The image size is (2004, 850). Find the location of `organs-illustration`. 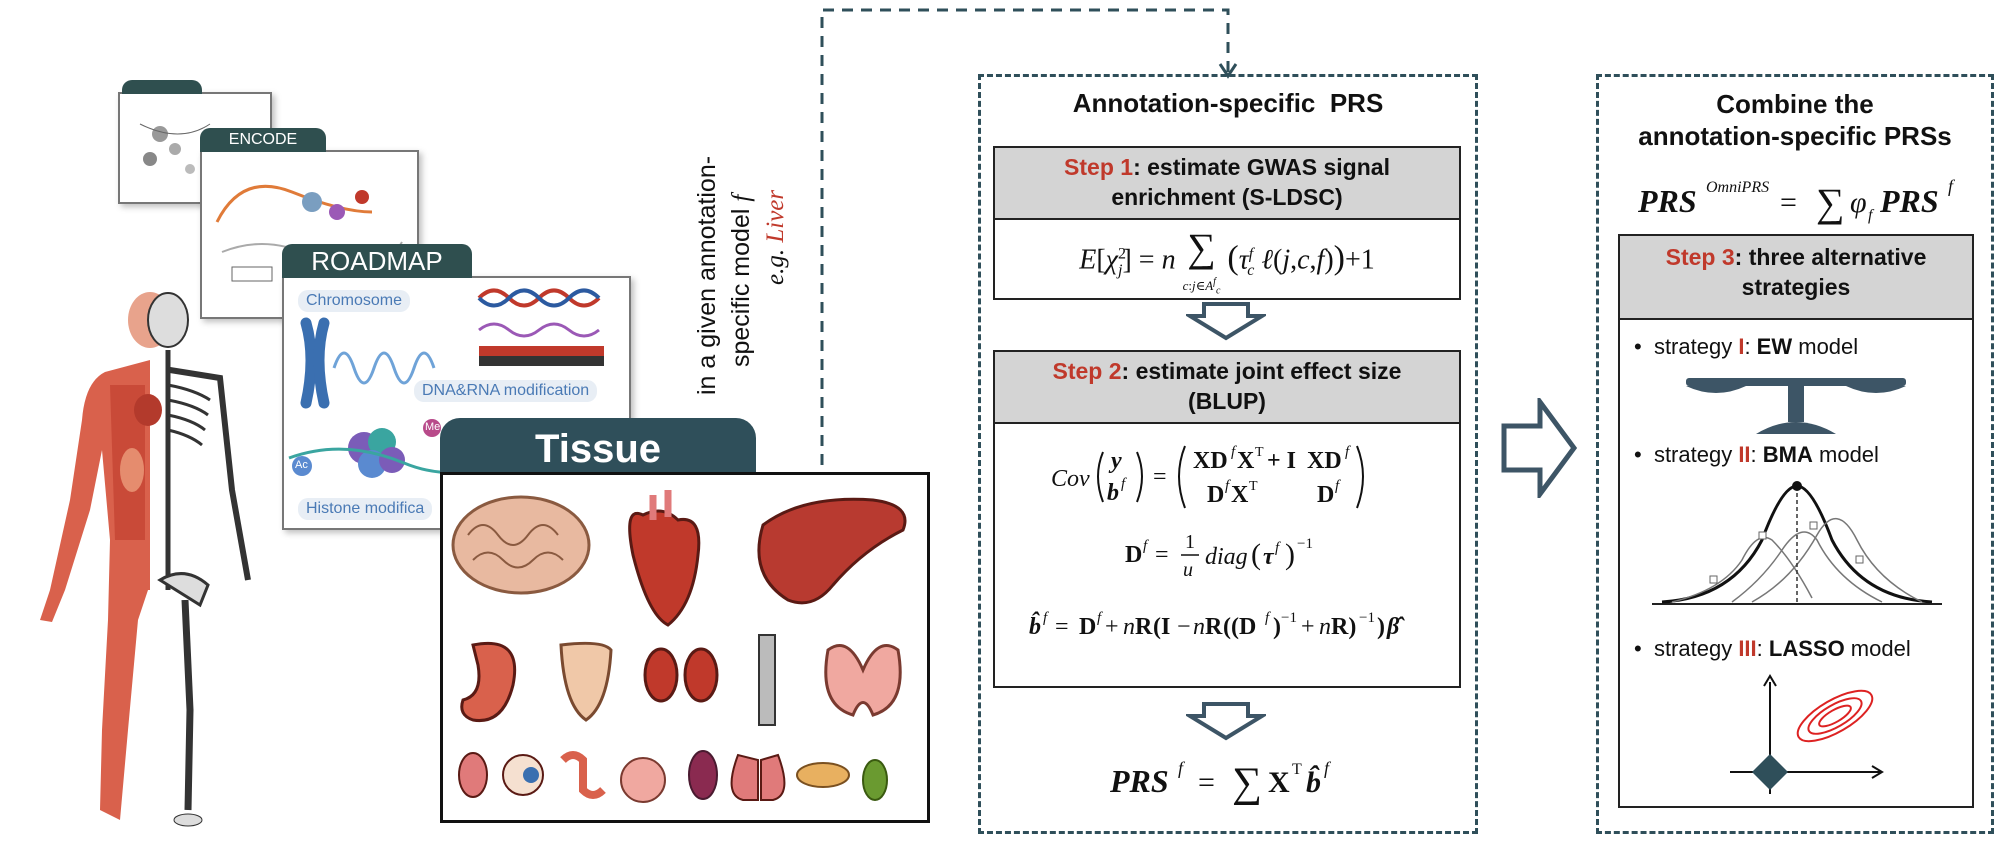

organs-illustration is located at coordinates (679, 646).